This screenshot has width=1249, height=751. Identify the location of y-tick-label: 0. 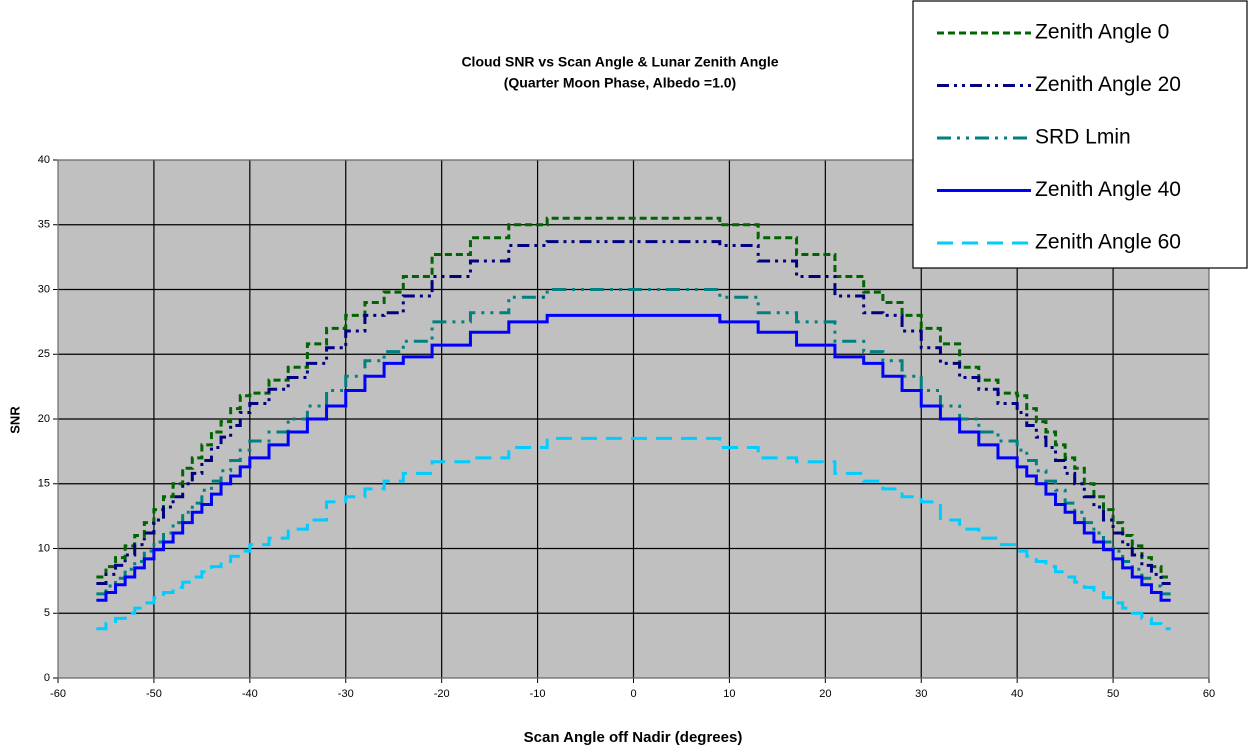
(47, 678).